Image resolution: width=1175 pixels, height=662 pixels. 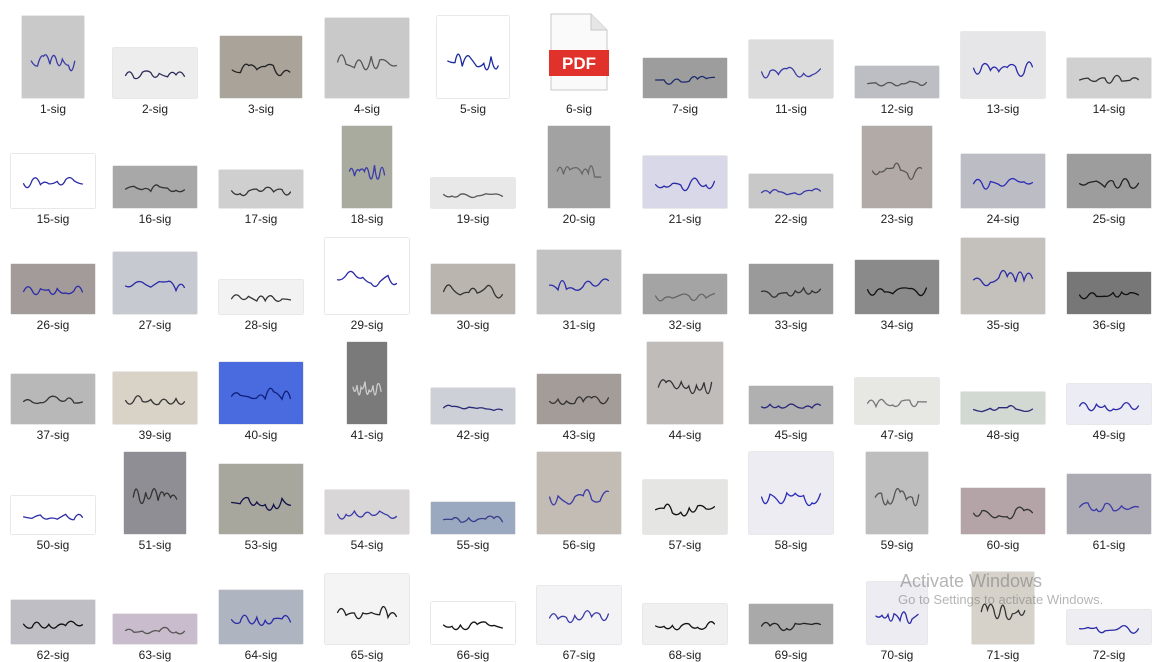 I want to click on file-item: 28-sig, so click(x=261, y=277).